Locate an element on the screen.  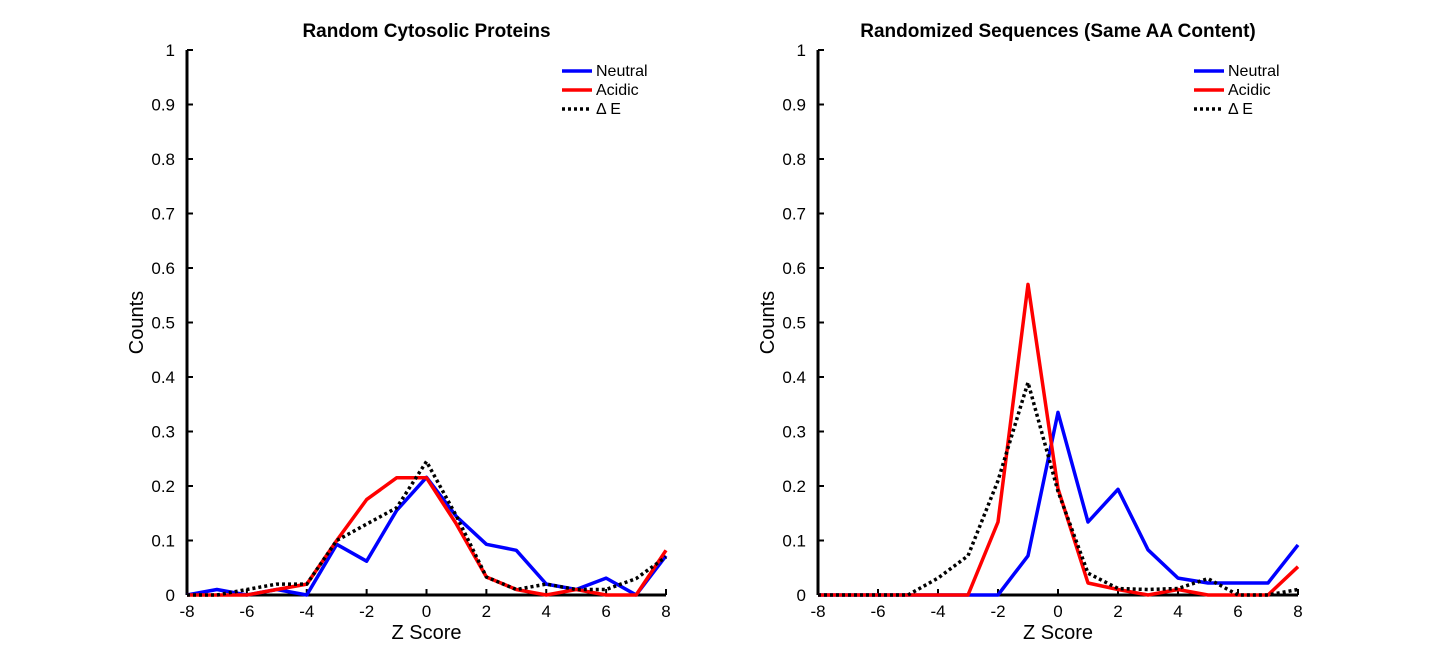
series-line-acidic is located at coordinates (427, 536).